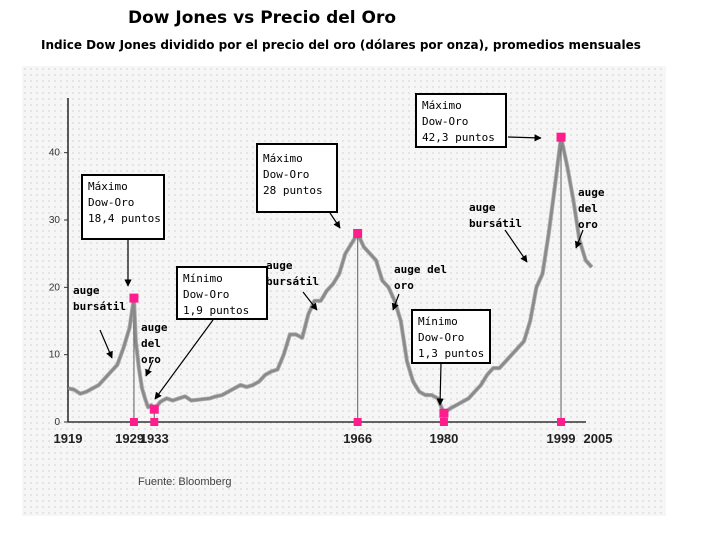 This screenshot has height=540, width=720. I want to click on annotation-min-1980: Mínimo Dow-Oro 1,3 puntos, so click(451, 336).